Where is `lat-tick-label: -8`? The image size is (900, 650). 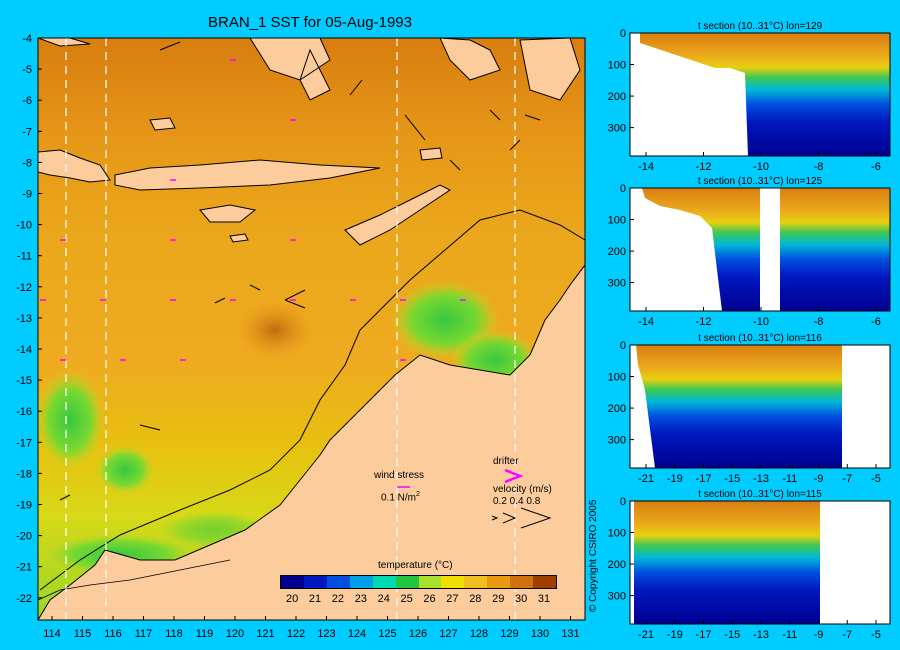 lat-tick-label: -8 is located at coordinates (27, 163).